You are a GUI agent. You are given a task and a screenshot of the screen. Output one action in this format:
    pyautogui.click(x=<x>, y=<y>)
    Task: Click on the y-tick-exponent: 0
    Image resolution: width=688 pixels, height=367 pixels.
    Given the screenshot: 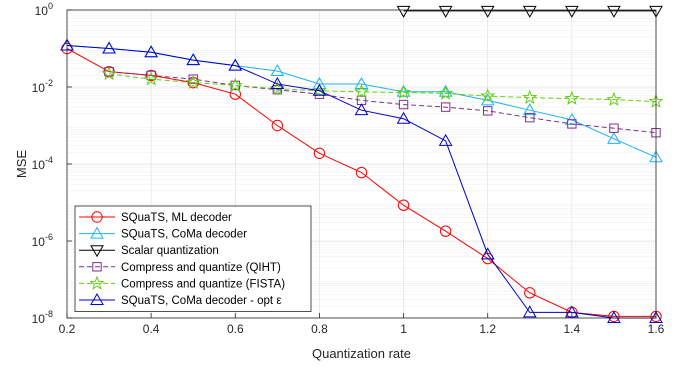 What is the action you would take?
    pyautogui.click(x=50, y=6)
    